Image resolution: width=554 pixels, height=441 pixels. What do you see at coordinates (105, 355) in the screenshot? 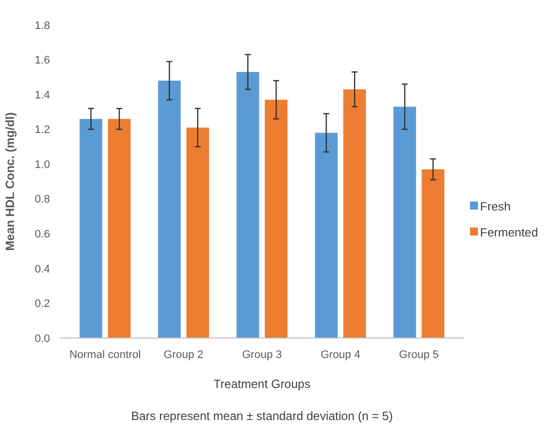
I see `x-tick-label: Normal control` at bounding box center [105, 355].